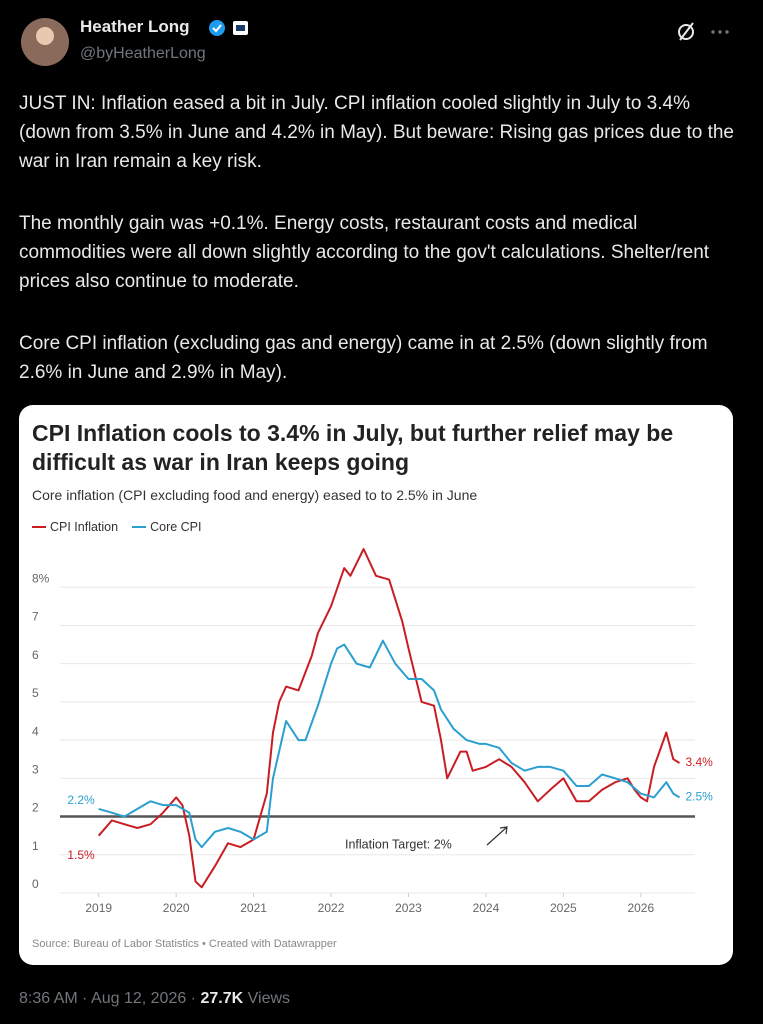 The height and width of the screenshot is (1024, 763). I want to click on verified-check, so click(217, 28).